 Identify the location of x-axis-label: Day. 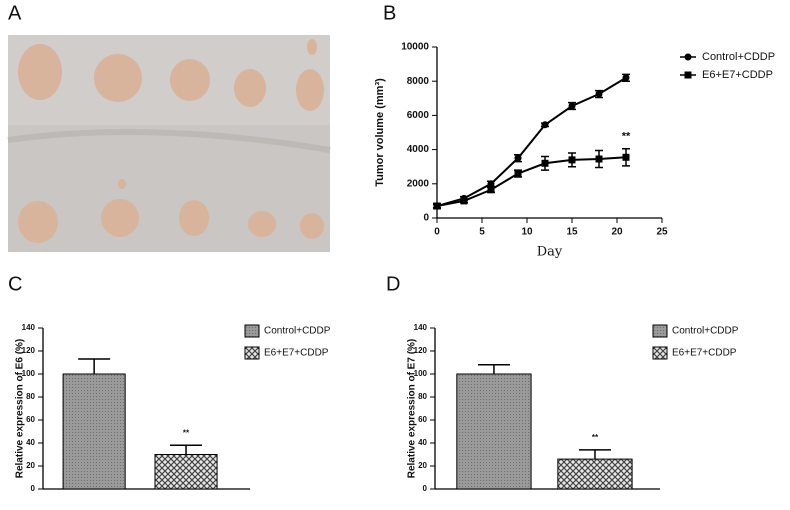
(550, 252).